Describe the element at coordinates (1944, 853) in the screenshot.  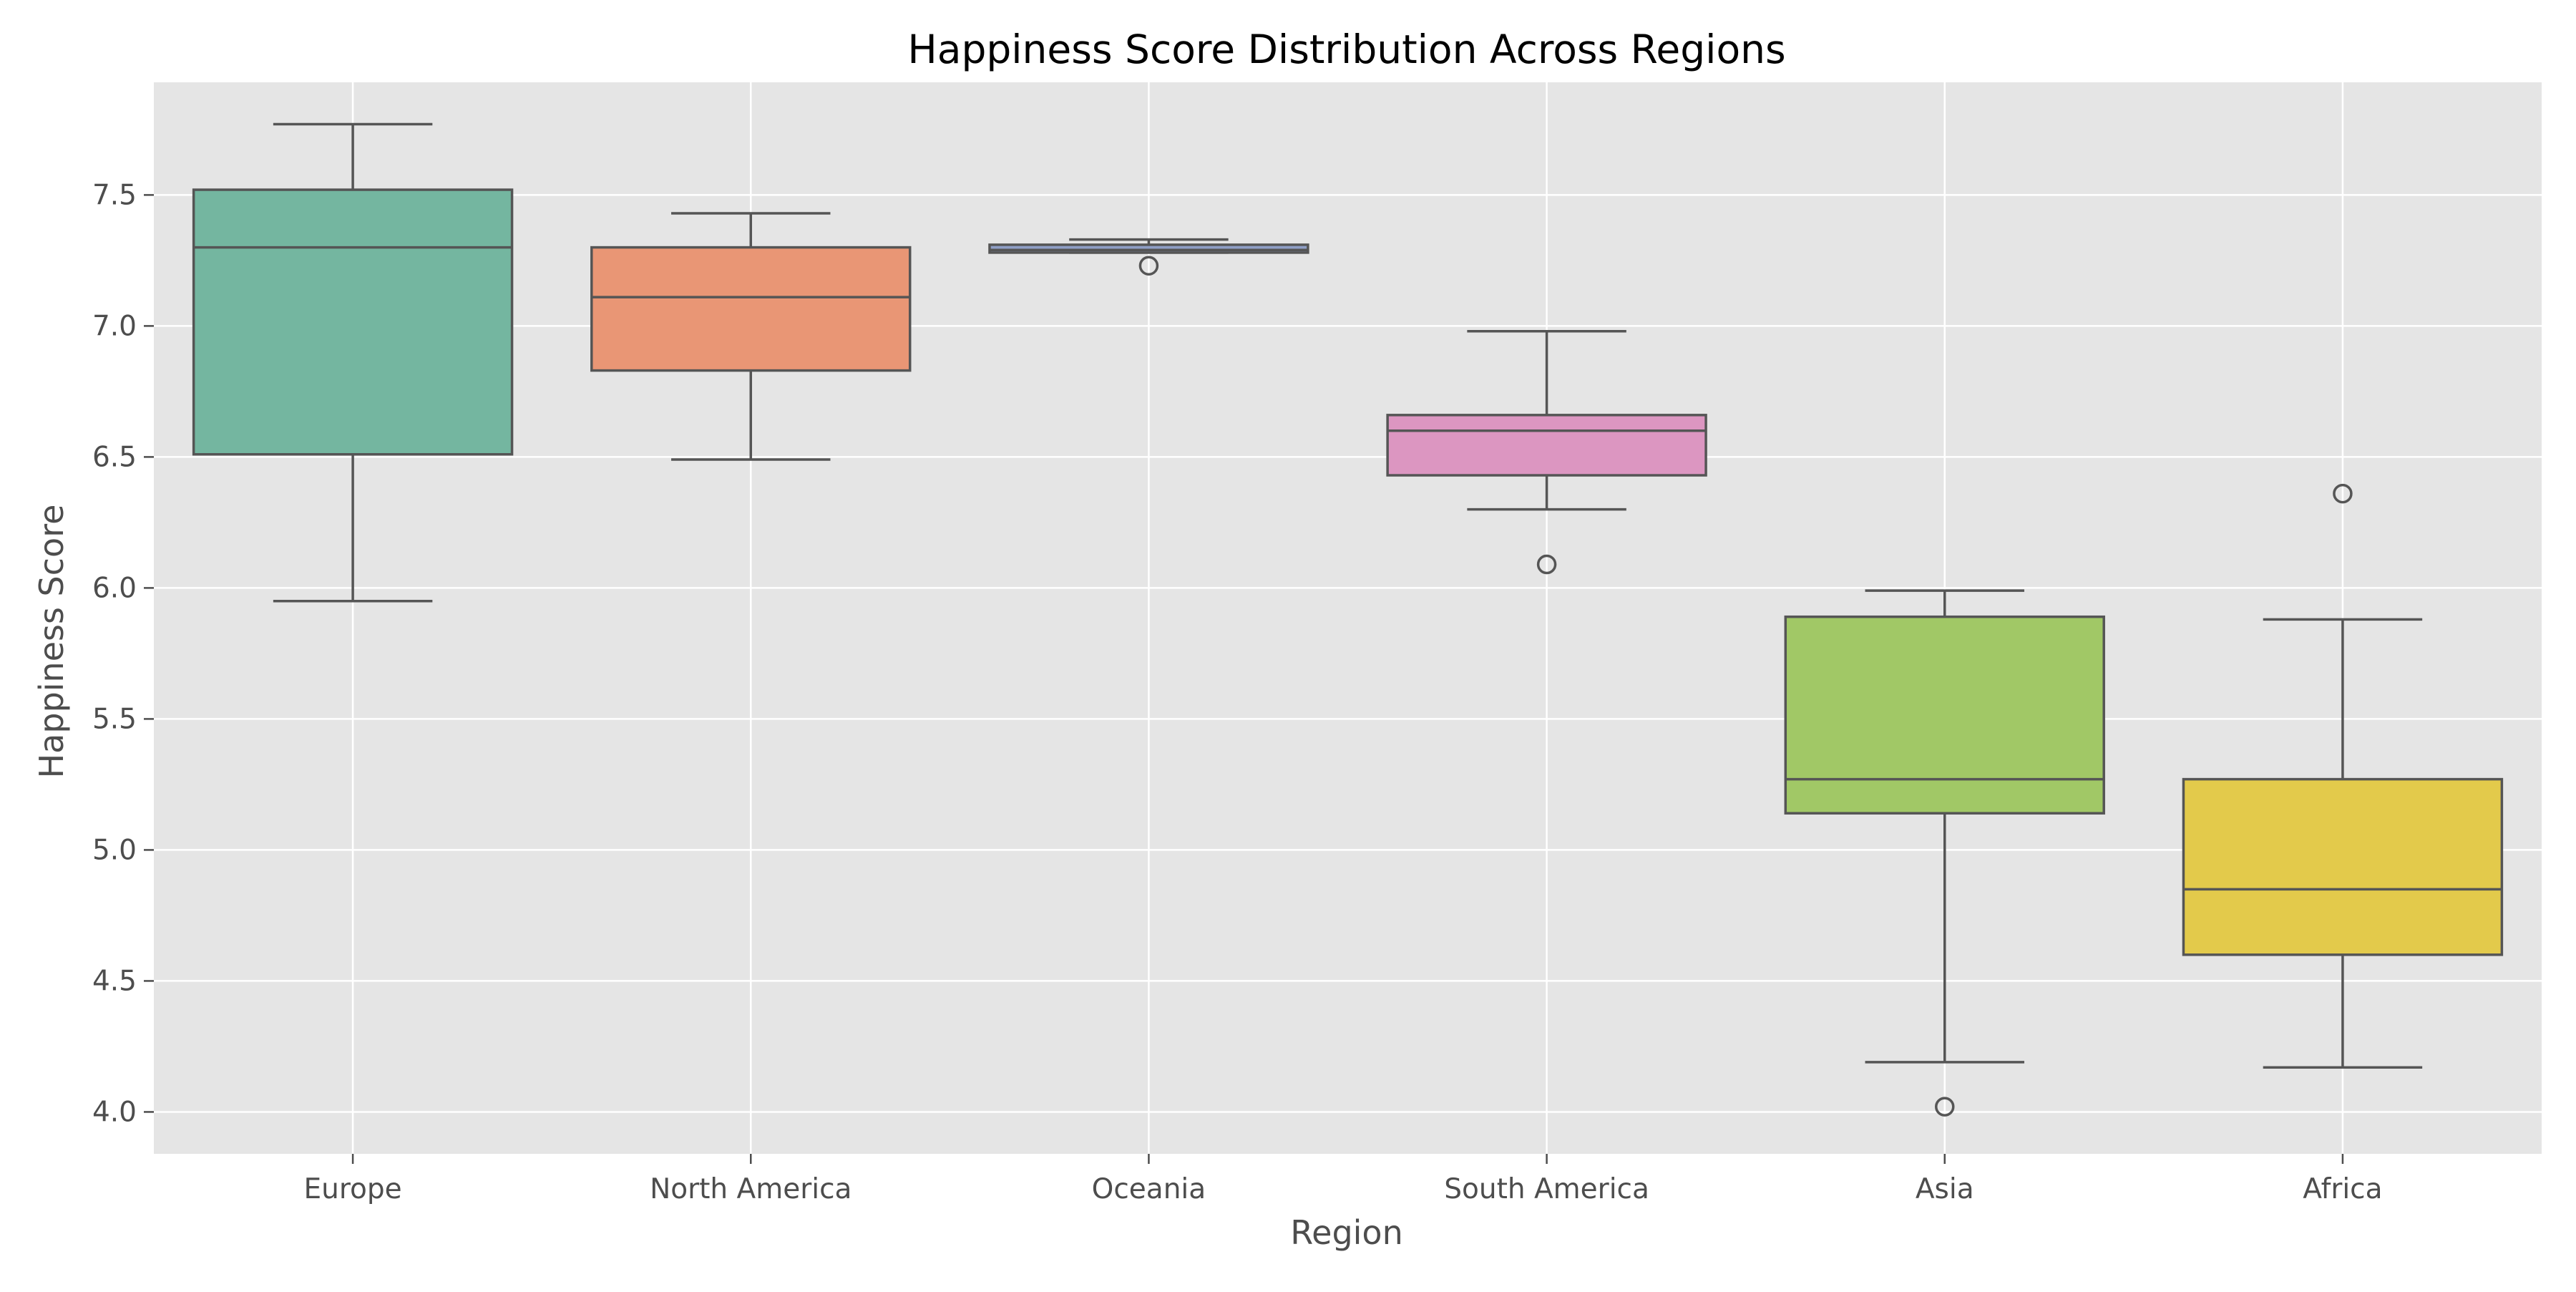
I see `box-asia` at that location.